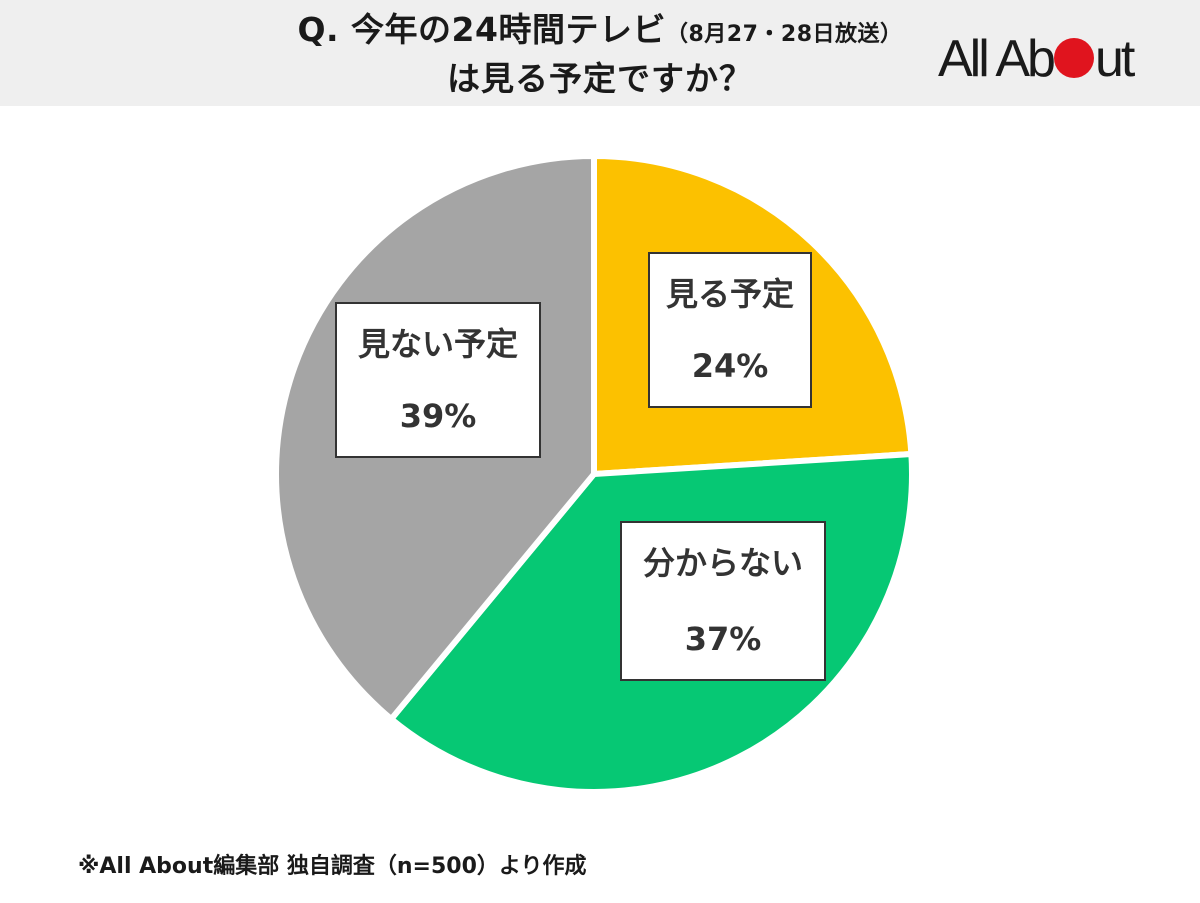 The width and height of the screenshot is (1200, 903). Describe the element at coordinates (723, 639) in the screenshot. I see `label-value-unsure: 37%` at that location.